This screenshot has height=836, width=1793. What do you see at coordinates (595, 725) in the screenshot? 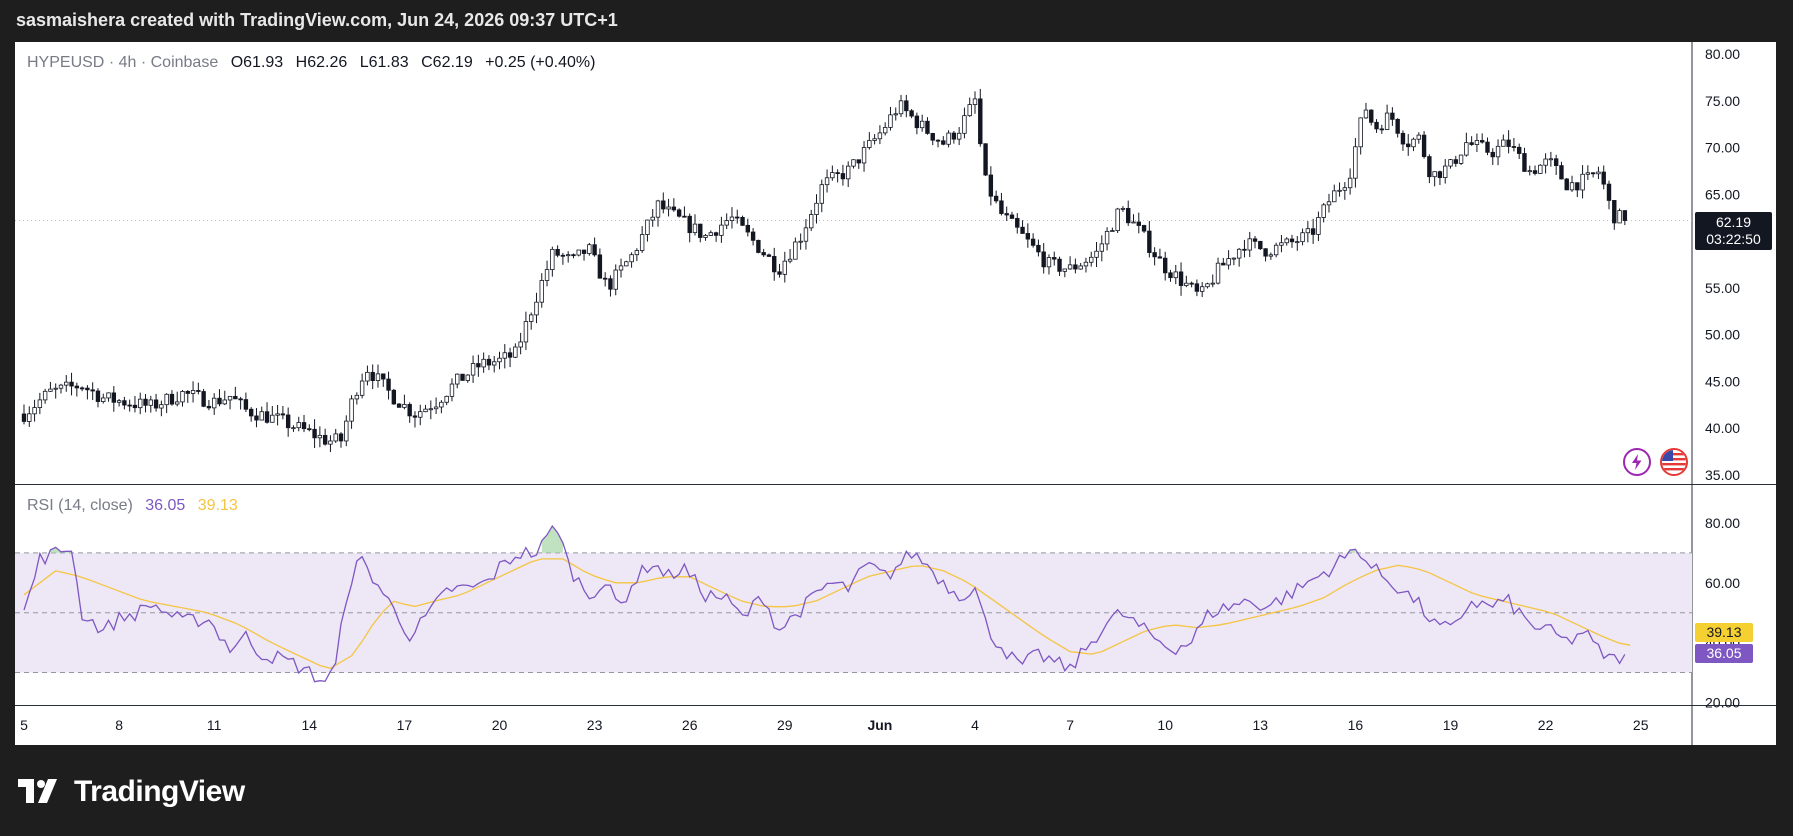
I see `time-axis-tick: 23` at bounding box center [595, 725].